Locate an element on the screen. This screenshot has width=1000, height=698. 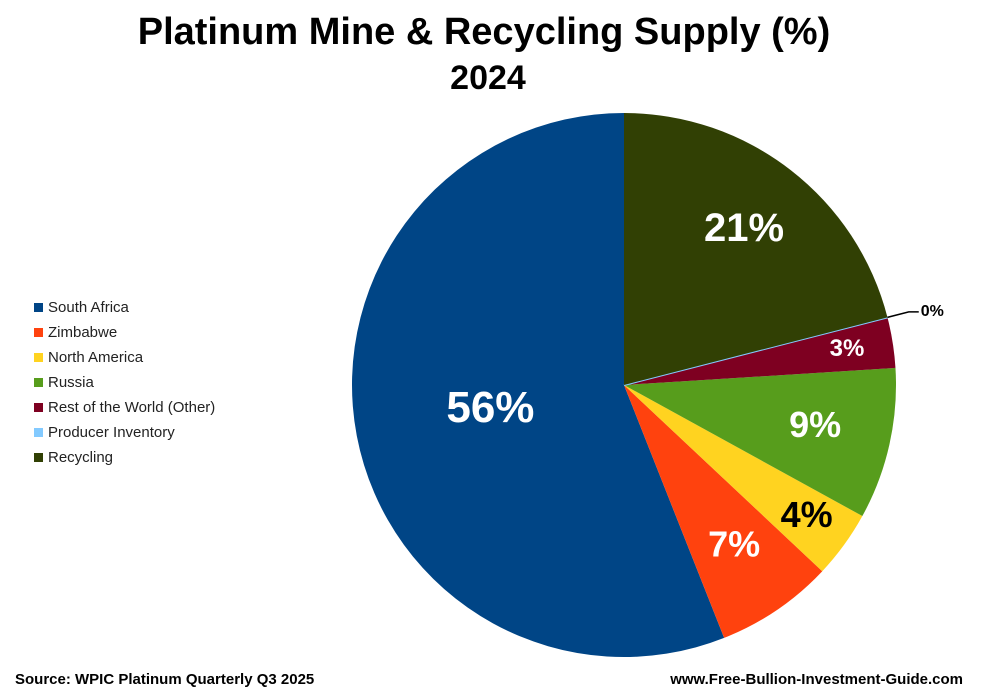
value-label: 0% is located at coordinates (932, 311).